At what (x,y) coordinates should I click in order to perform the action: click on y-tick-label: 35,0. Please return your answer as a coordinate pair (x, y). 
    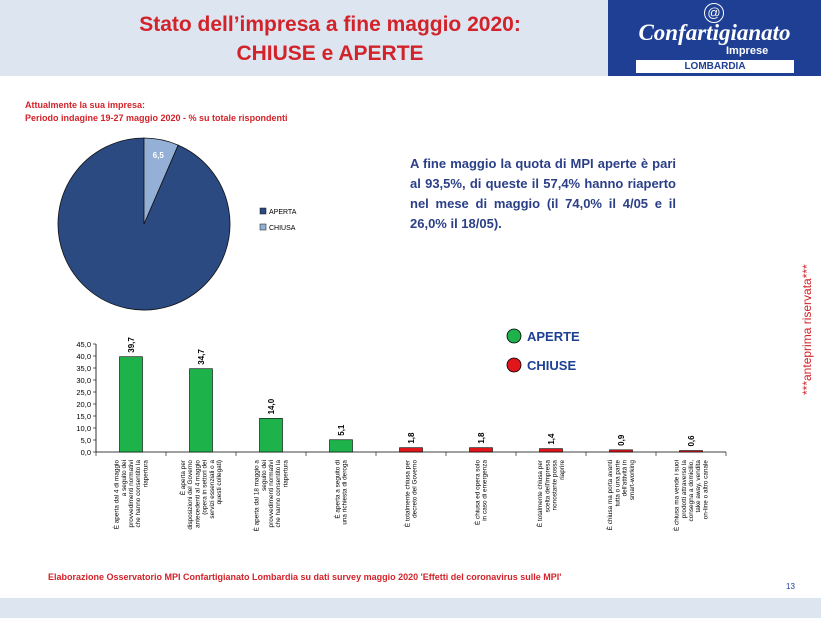
    Looking at the image, I should click on (83, 368).